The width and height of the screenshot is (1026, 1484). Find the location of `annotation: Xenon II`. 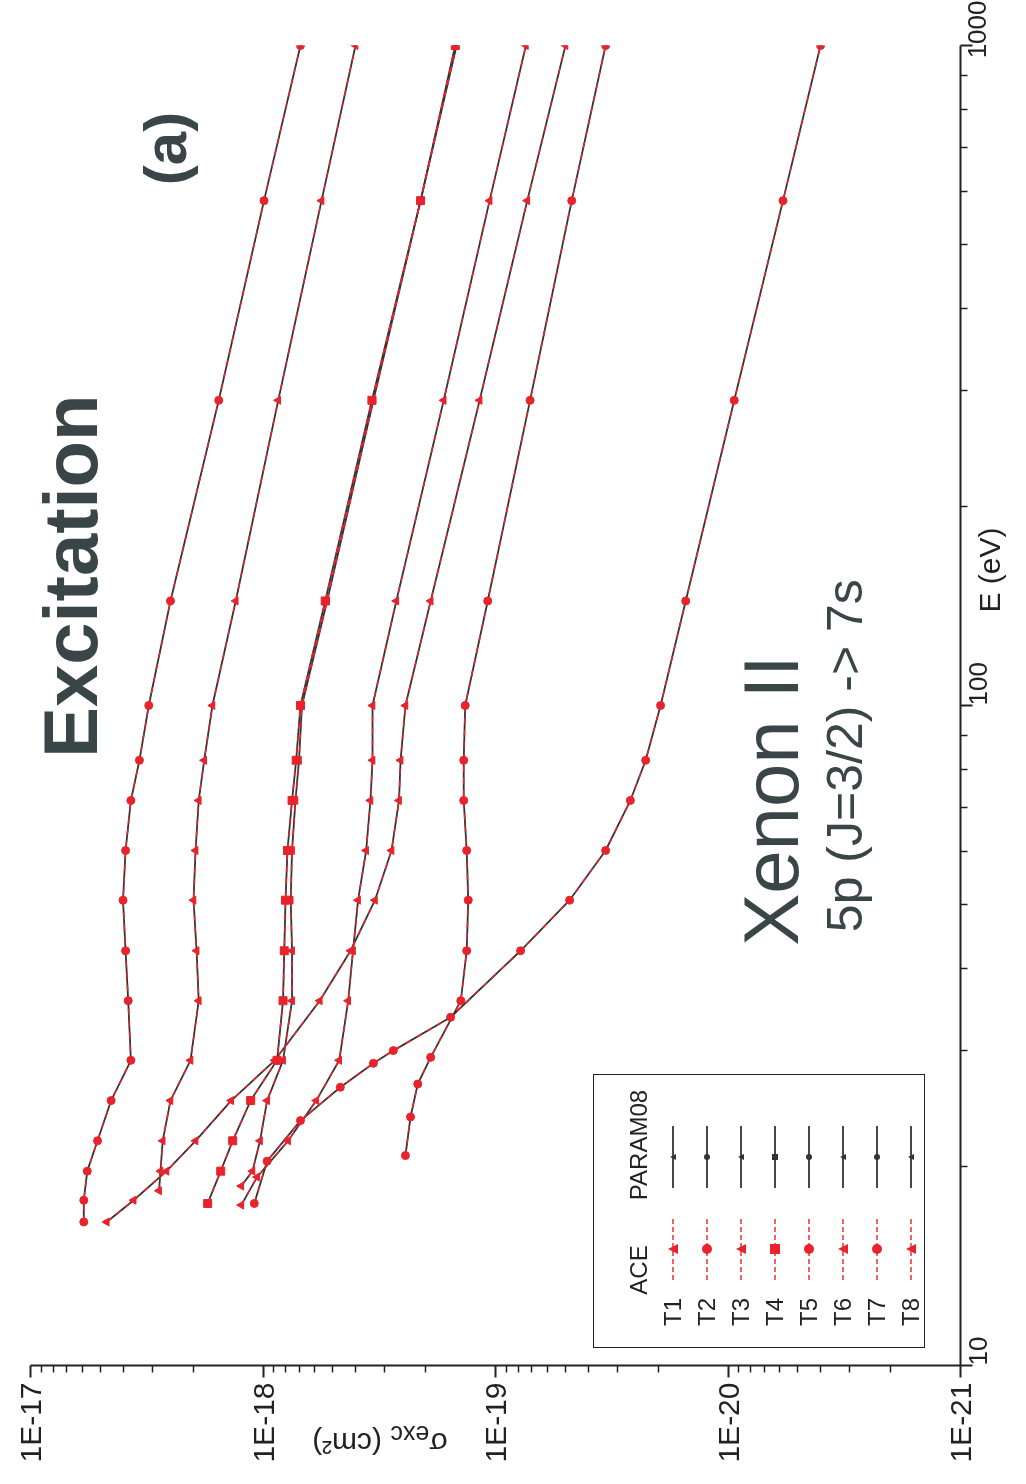

annotation: Xenon II is located at coordinates (770, 800).